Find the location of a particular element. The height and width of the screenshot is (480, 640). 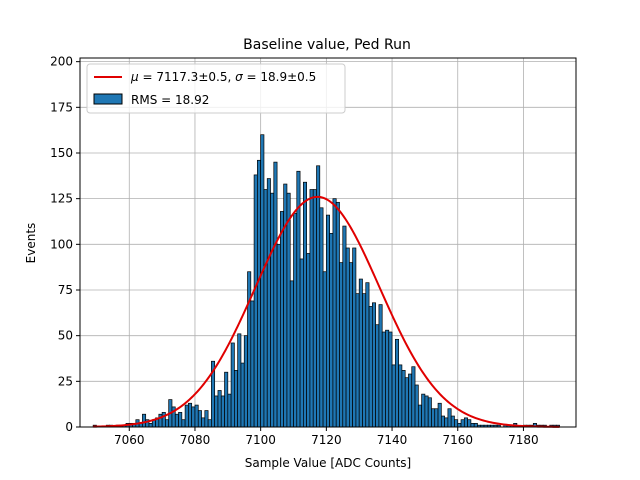

legend-box is located at coordinates (216, 88).